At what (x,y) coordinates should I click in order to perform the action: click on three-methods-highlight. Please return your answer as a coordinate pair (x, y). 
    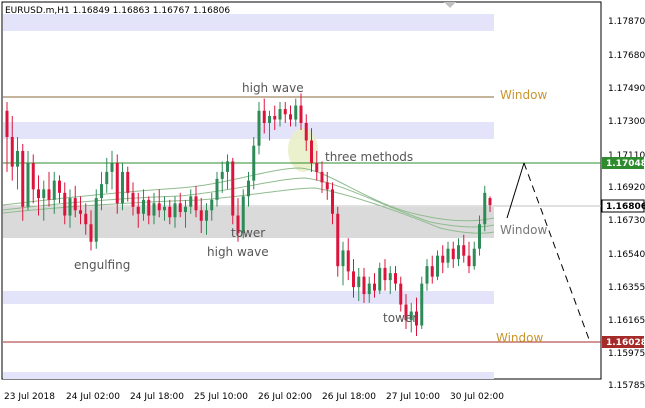
    Looking at the image, I should click on (303, 150).